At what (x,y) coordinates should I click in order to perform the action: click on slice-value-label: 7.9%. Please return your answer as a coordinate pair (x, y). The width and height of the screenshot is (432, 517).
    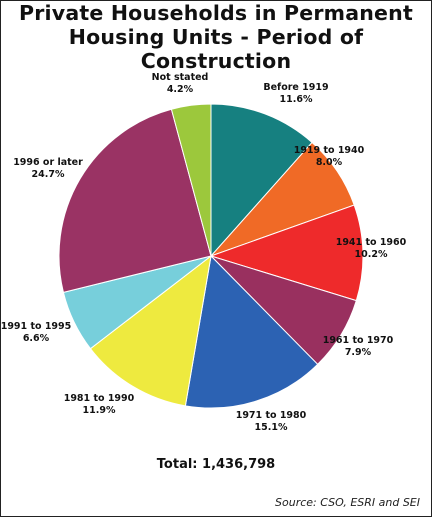
    Looking at the image, I should click on (358, 352).